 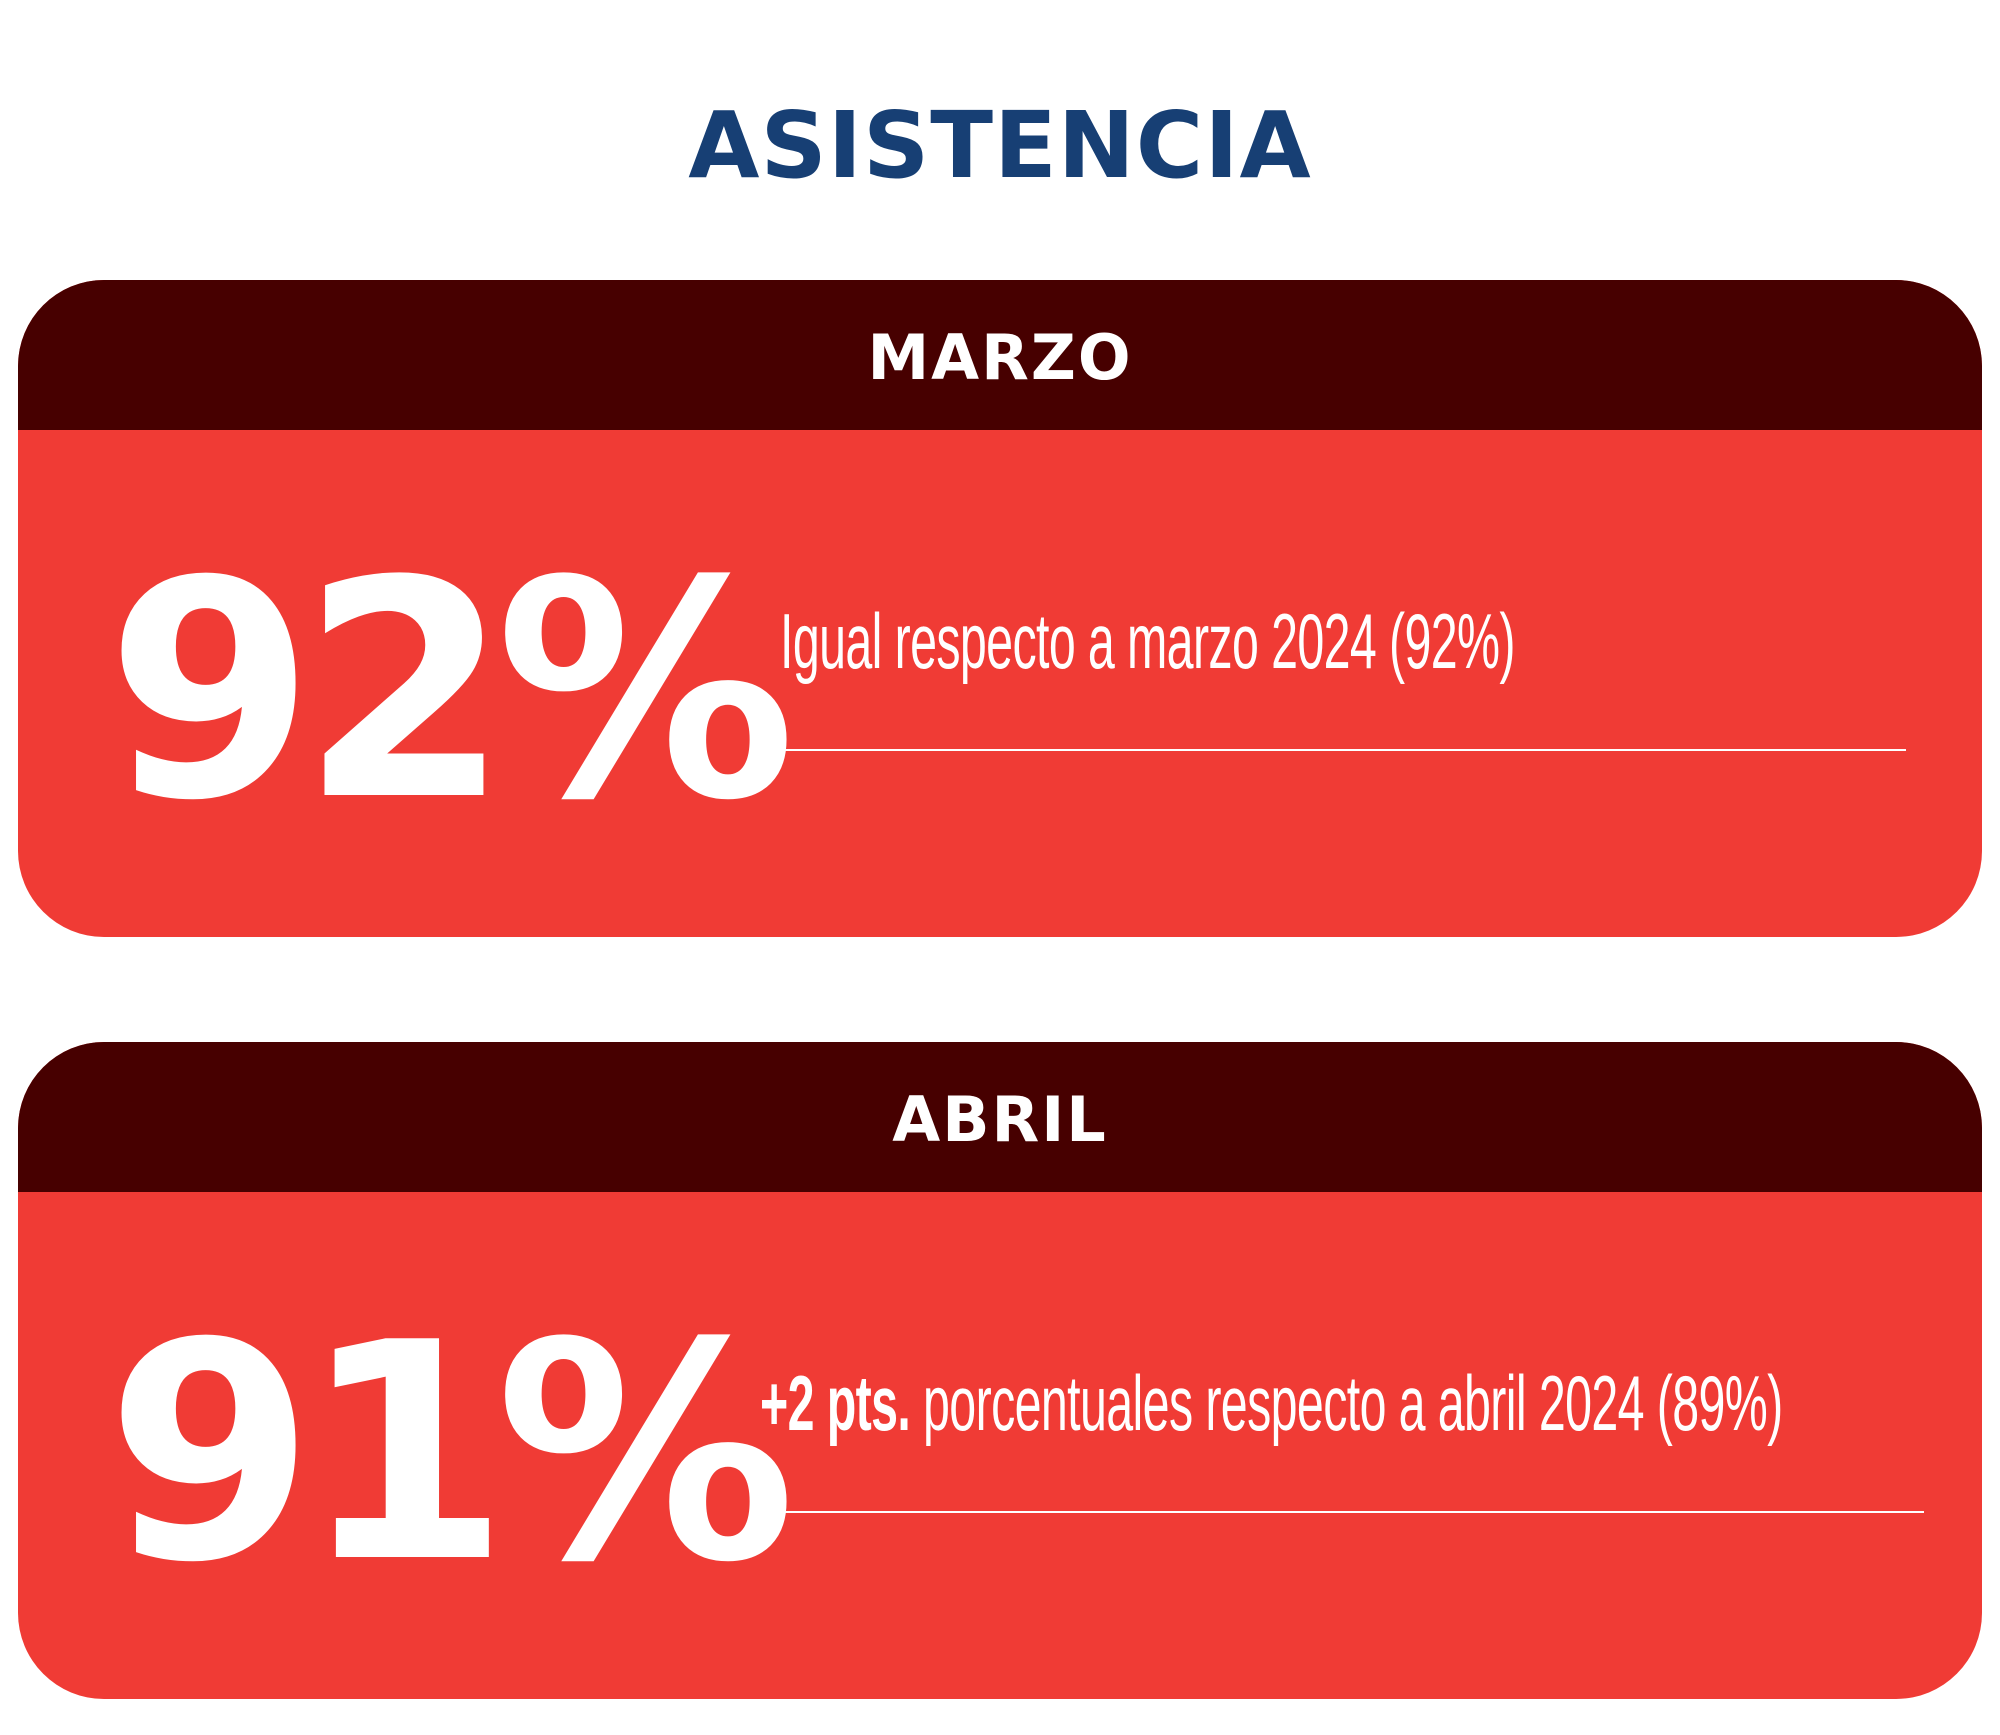 I want to click on card-header: MARZO, so click(x=1000, y=355).